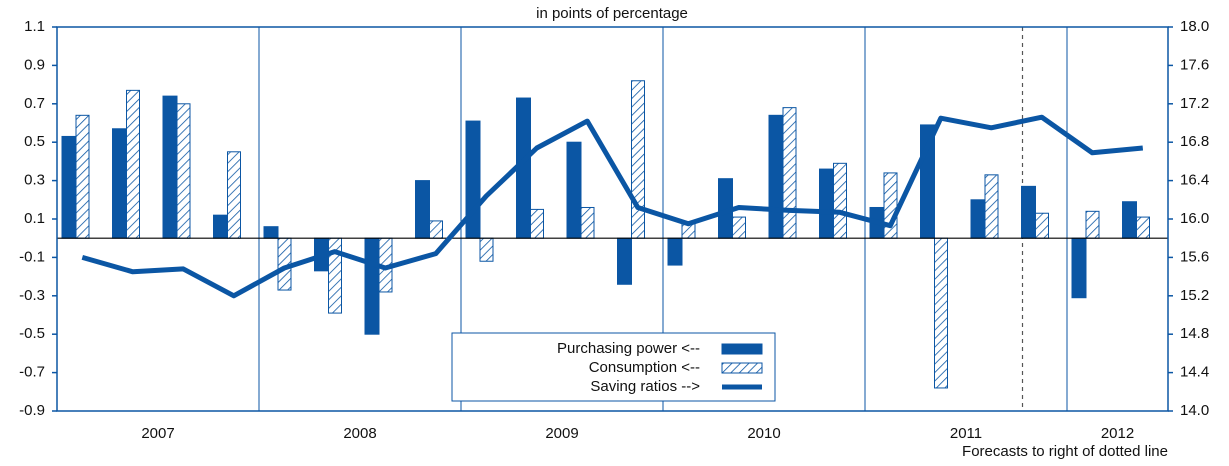 Image resolution: width=1229 pixels, height=466 pixels. What do you see at coordinates (644, 367) in the screenshot?
I see `legend-label: Consumption <--` at bounding box center [644, 367].